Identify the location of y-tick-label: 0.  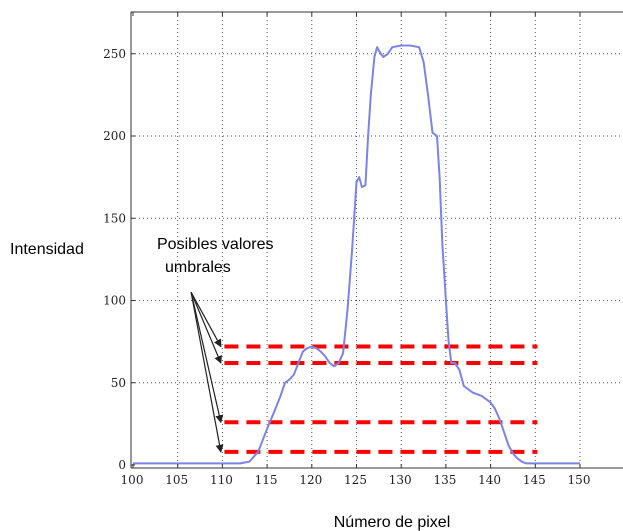
(122, 465).